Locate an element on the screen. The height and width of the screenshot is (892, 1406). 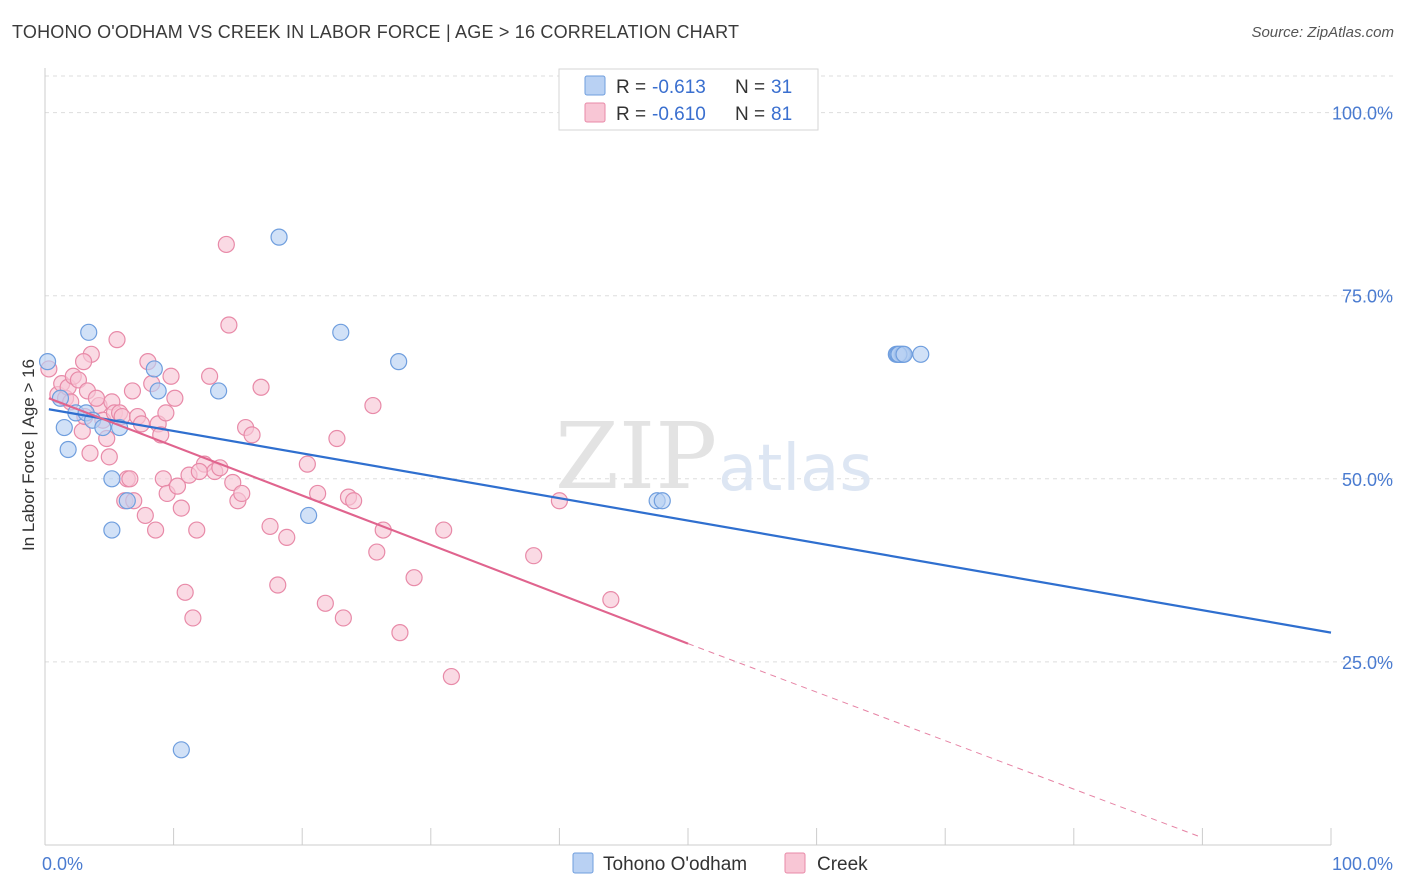
watermark-atlas: atlas is located at coordinates (795, 469).